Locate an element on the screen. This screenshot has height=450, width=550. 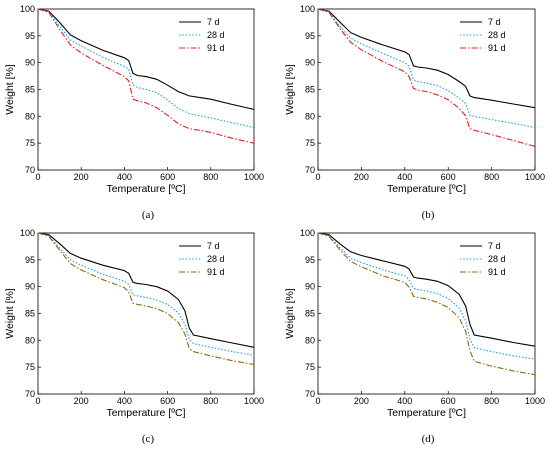
panel-caption: (c) is located at coordinates (148, 439).